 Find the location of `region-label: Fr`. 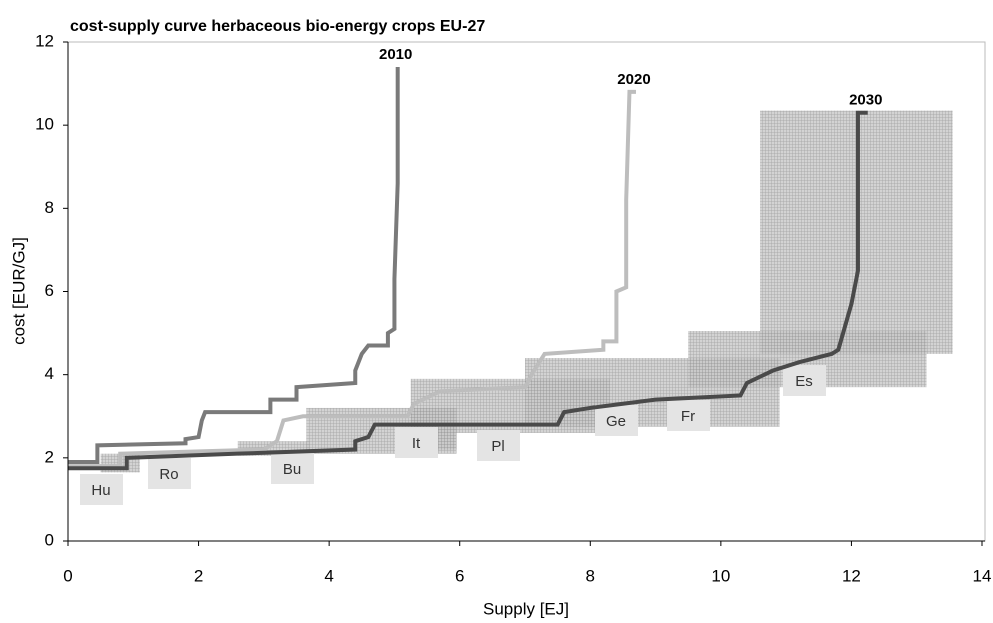

region-label: Fr is located at coordinates (688, 416).